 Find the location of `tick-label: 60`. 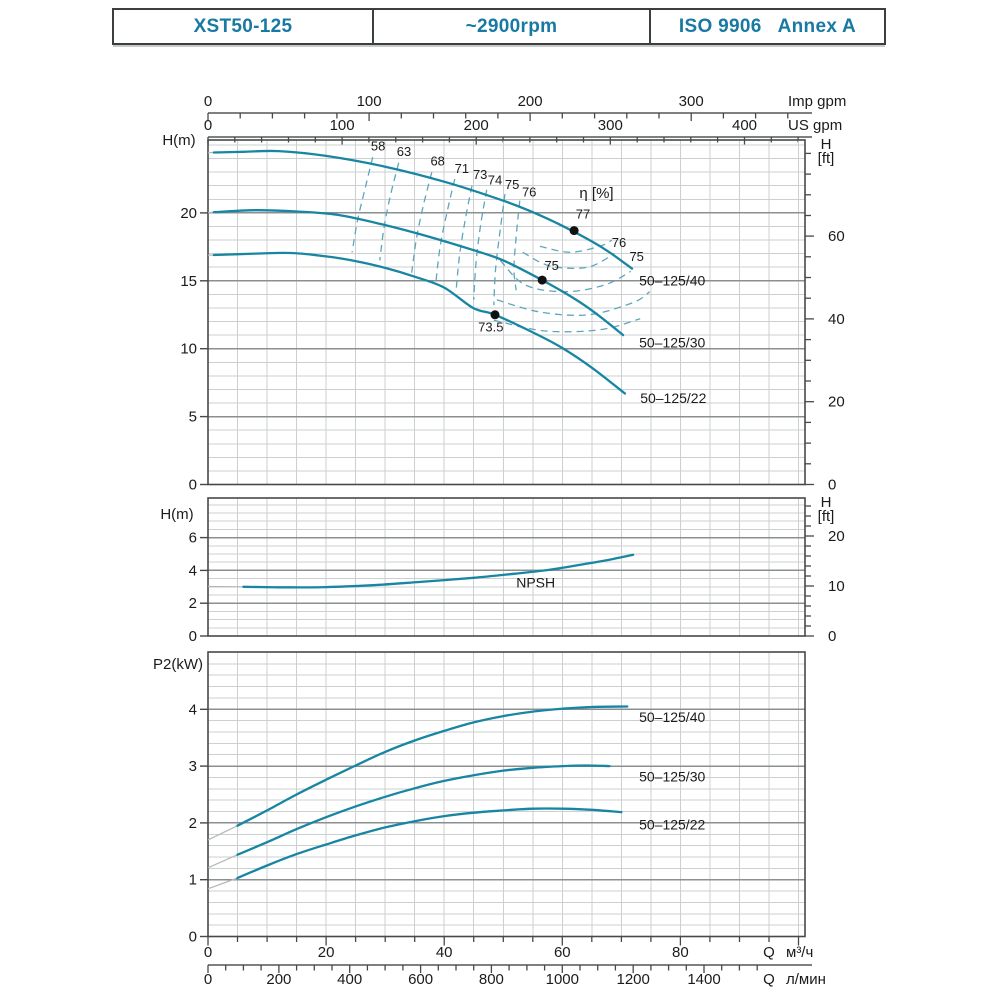

tick-label: 60 is located at coordinates (562, 952).